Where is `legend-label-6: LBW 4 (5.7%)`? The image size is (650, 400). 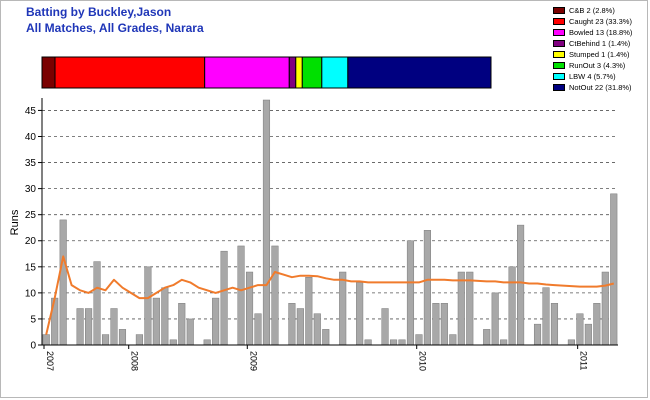
legend-label-6: LBW 4 (5.7%) is located at coordinates (592, 76).